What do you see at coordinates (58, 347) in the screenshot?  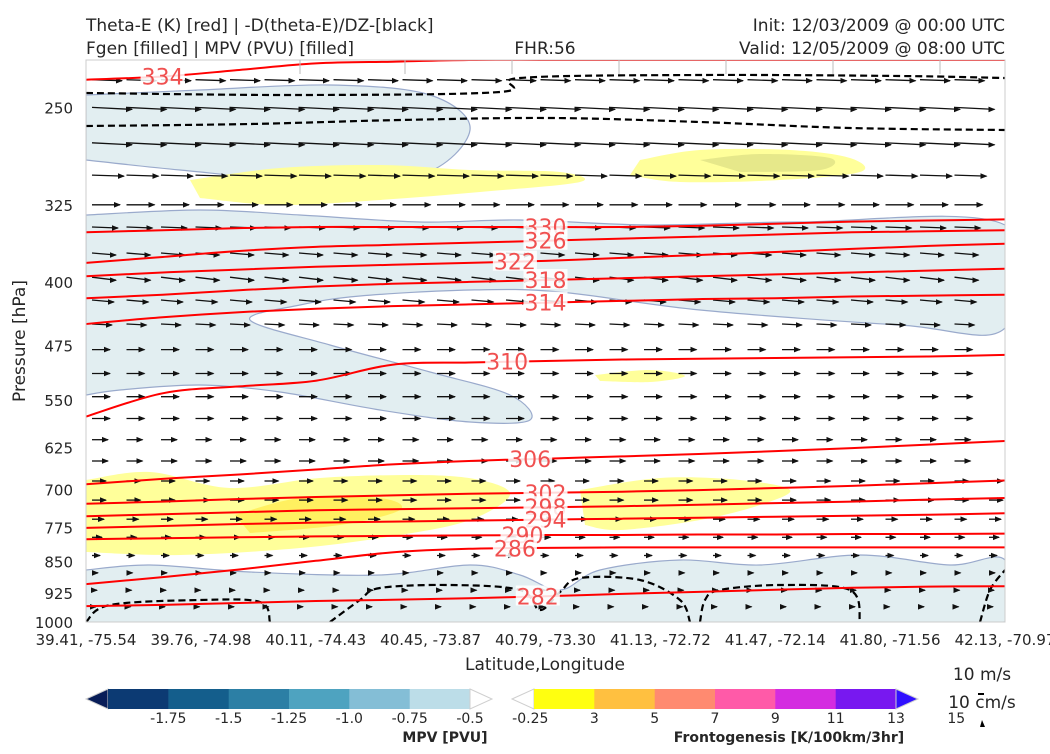 I see `y-tick-label: 475` at bounding box center [58, 347].